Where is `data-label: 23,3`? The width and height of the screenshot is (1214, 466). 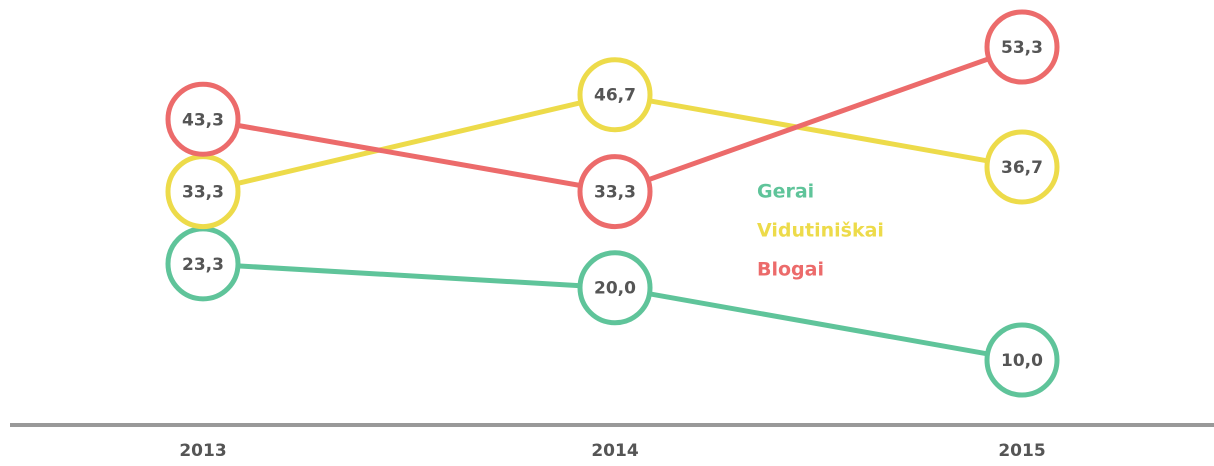 data-label: 23,3 is located at coordinates (203, 265).